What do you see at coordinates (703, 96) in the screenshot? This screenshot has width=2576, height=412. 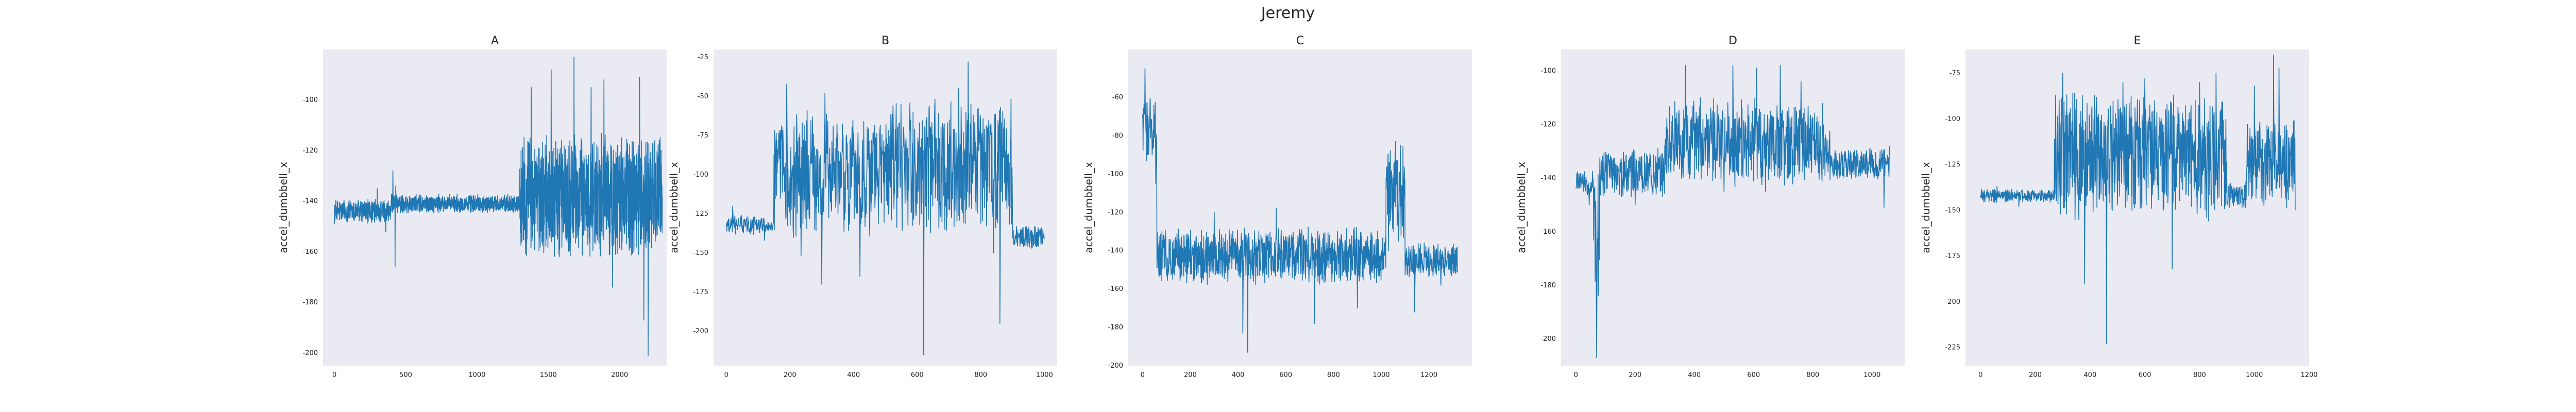 I see `y-tick-label: -50` at bounding box center [703, 96].